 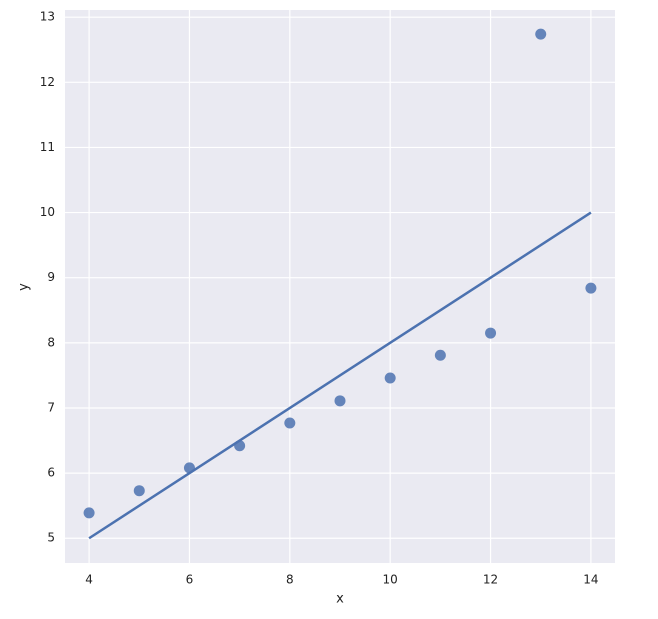 I want to click on y-tick-label: 6, so click(x=51, y=473).